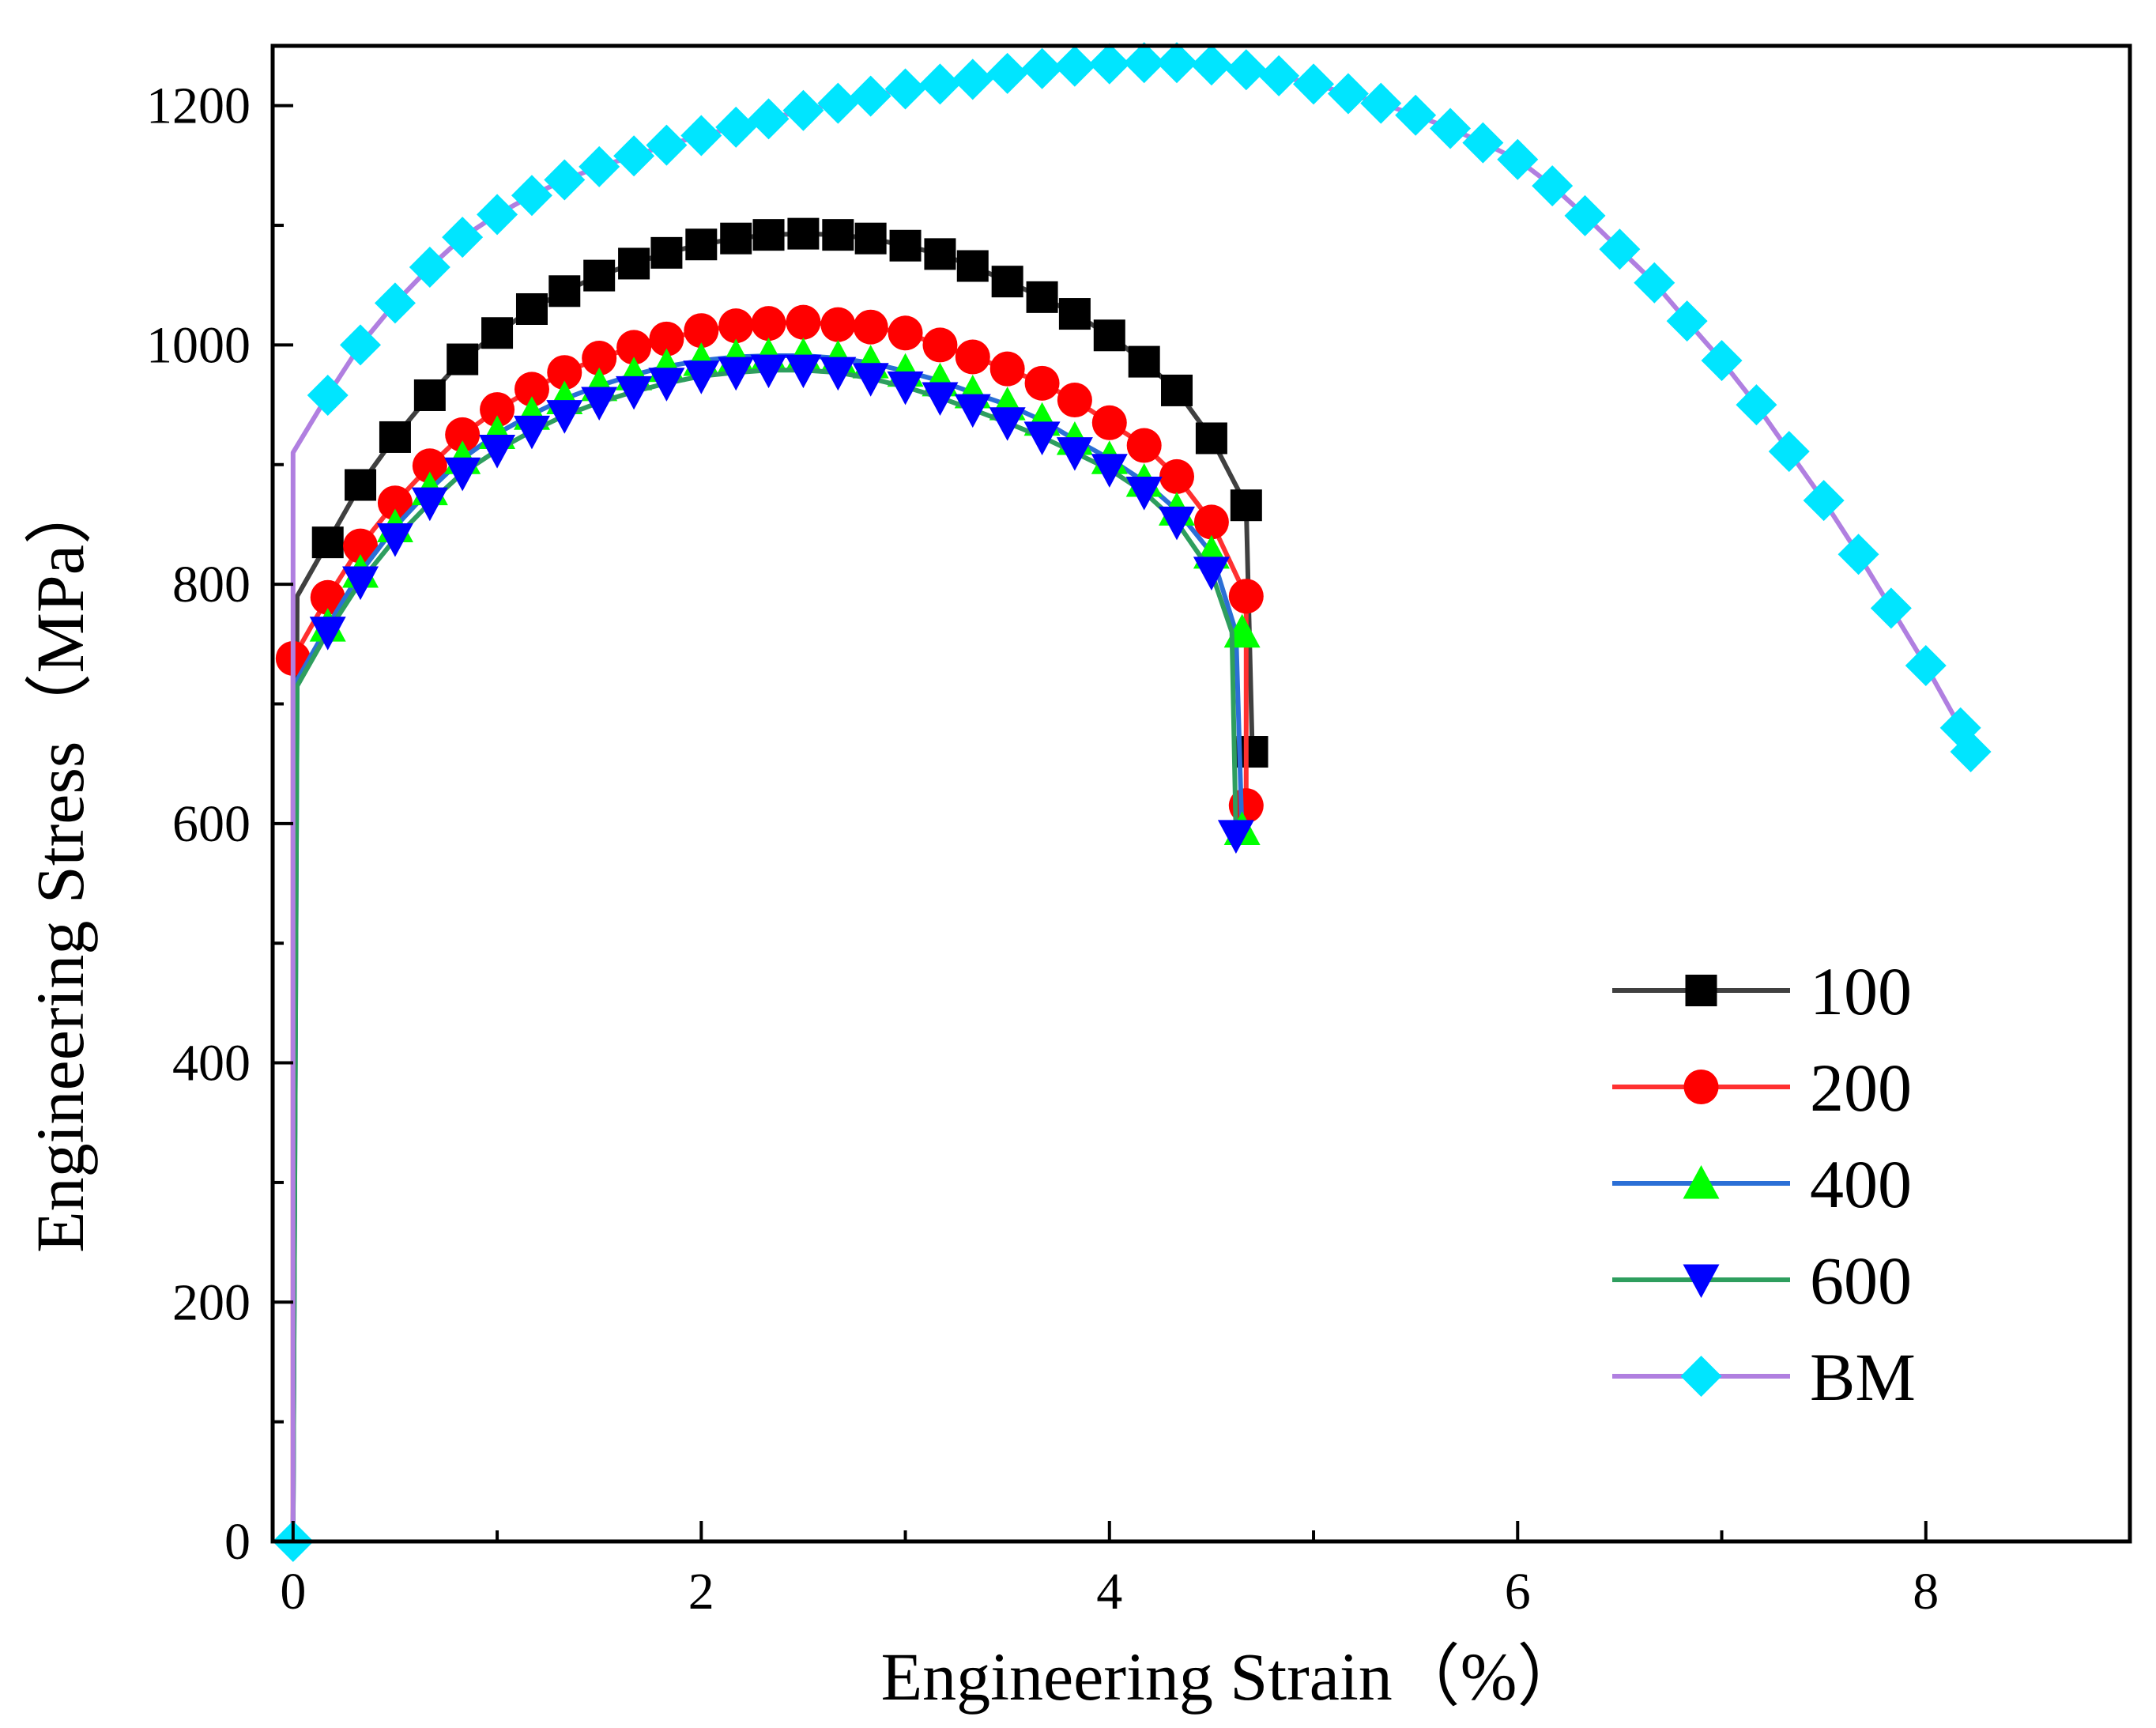 This screenshot has width=2156, height=1728. Describe the element at coordinates (293, 1591) in the screenshot. I see `x-tick-label: 0` at that location.